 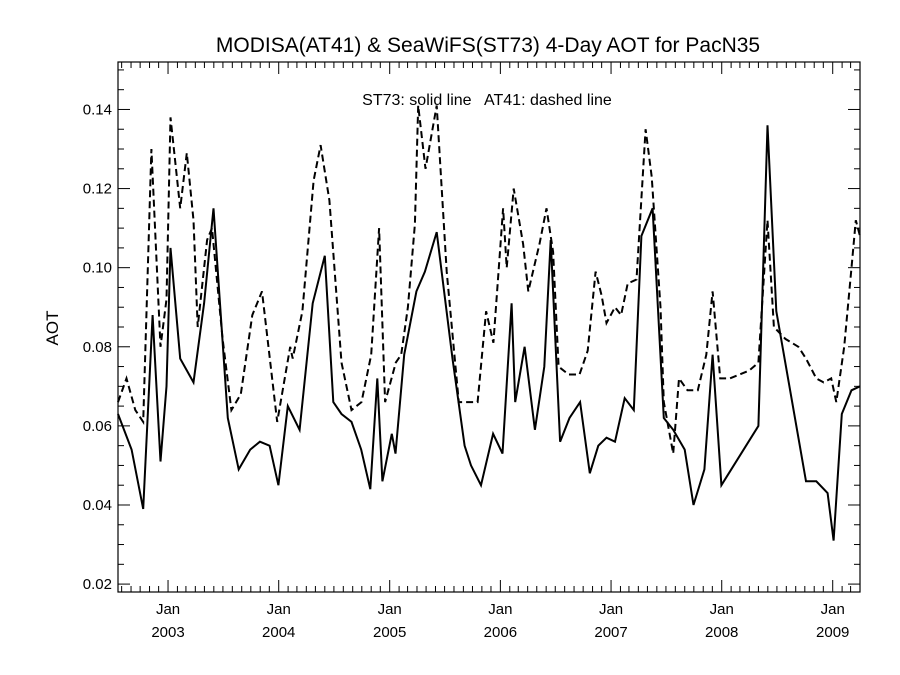 What do you see at coordinates (97, 505) in the screenshot?
I see `y-tick-label: 0.04` at bounding box center [97, 505].